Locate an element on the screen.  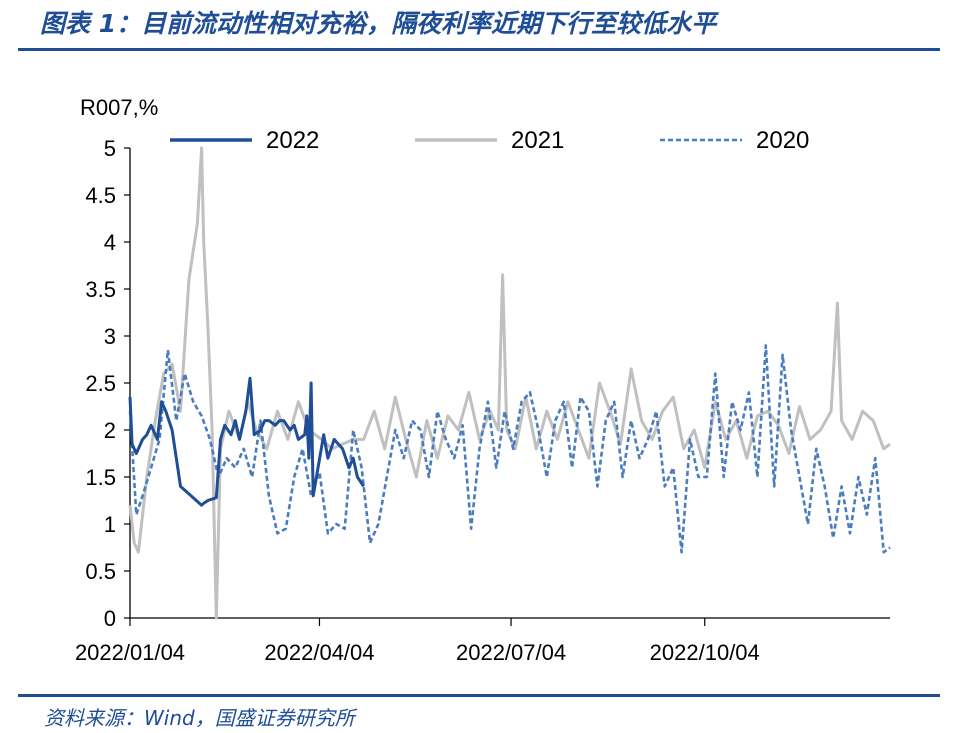
source-note: 资料来源：Wind，国盛证券研究所 is located at coordinates (199, 718).